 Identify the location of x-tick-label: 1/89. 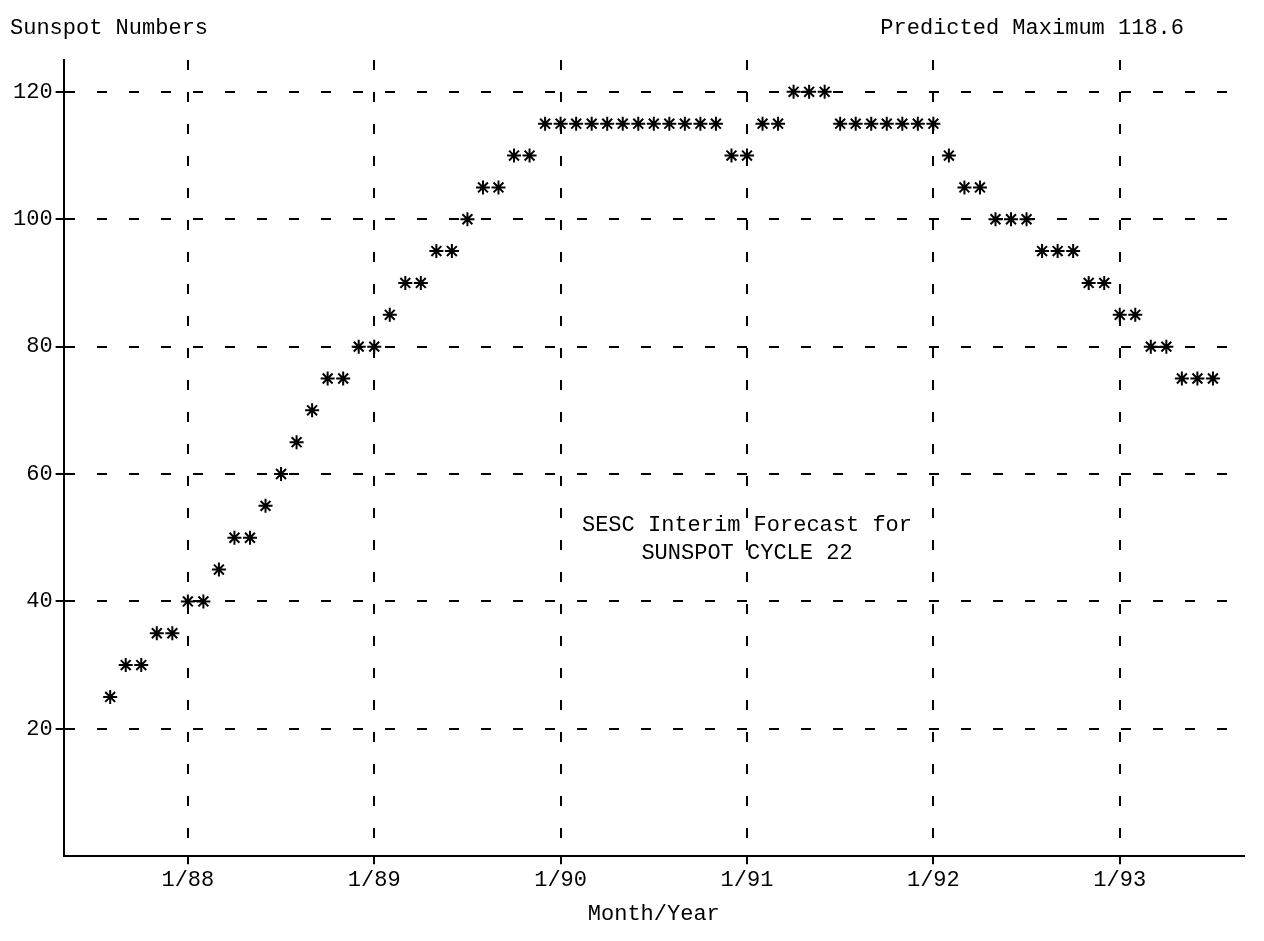
(374, 881).